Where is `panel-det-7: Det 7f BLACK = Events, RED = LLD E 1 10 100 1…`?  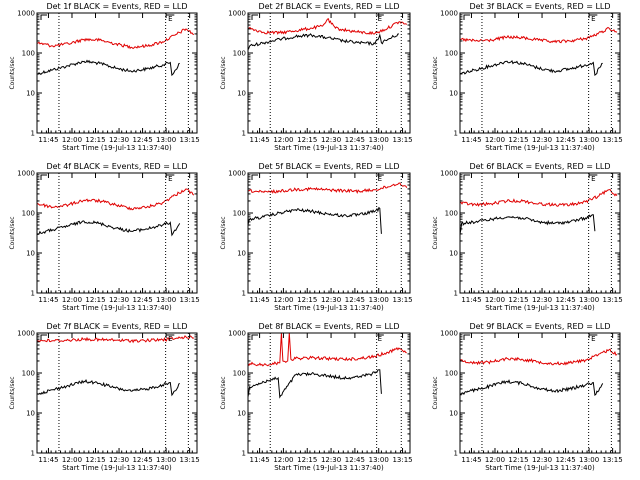
panel-det-7: Det 7f BLACK = Events, RED = LLD E 1 10 100 1… is located at coordinates (104, 397).